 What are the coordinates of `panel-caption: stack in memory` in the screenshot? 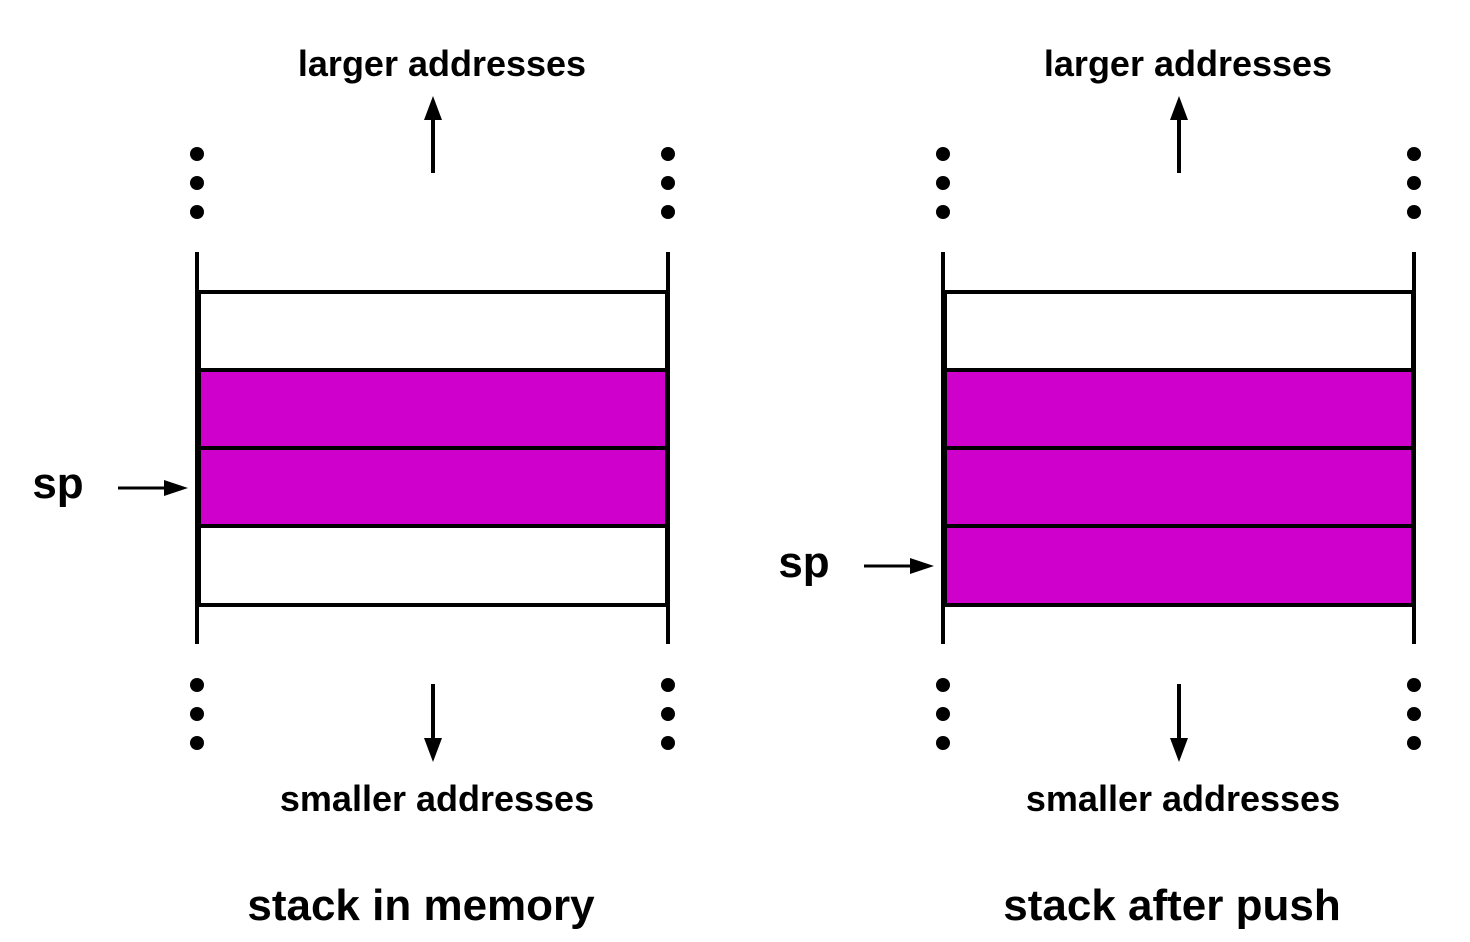 It's located at (421, 905).